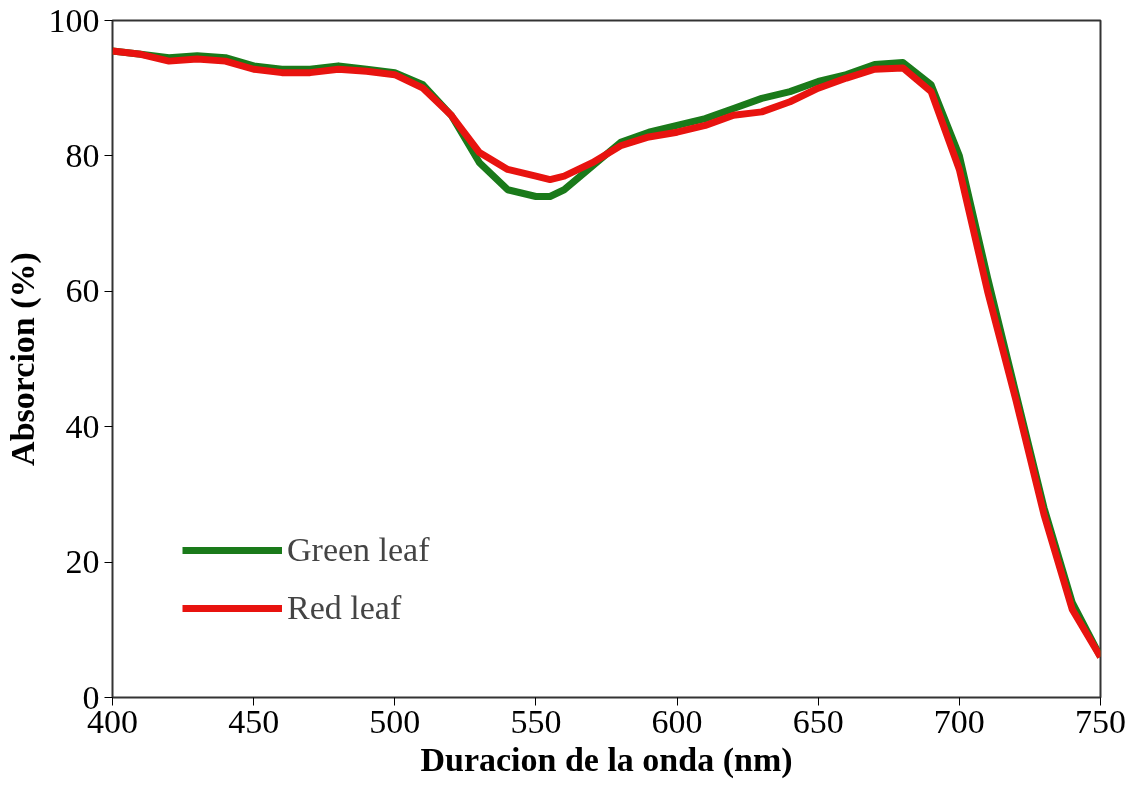 The height and width of the screenshot is (789, 1147). Describe the element at coordinates (82, 291) in the screenshot. I see `y-tick-label: 60` at that location.